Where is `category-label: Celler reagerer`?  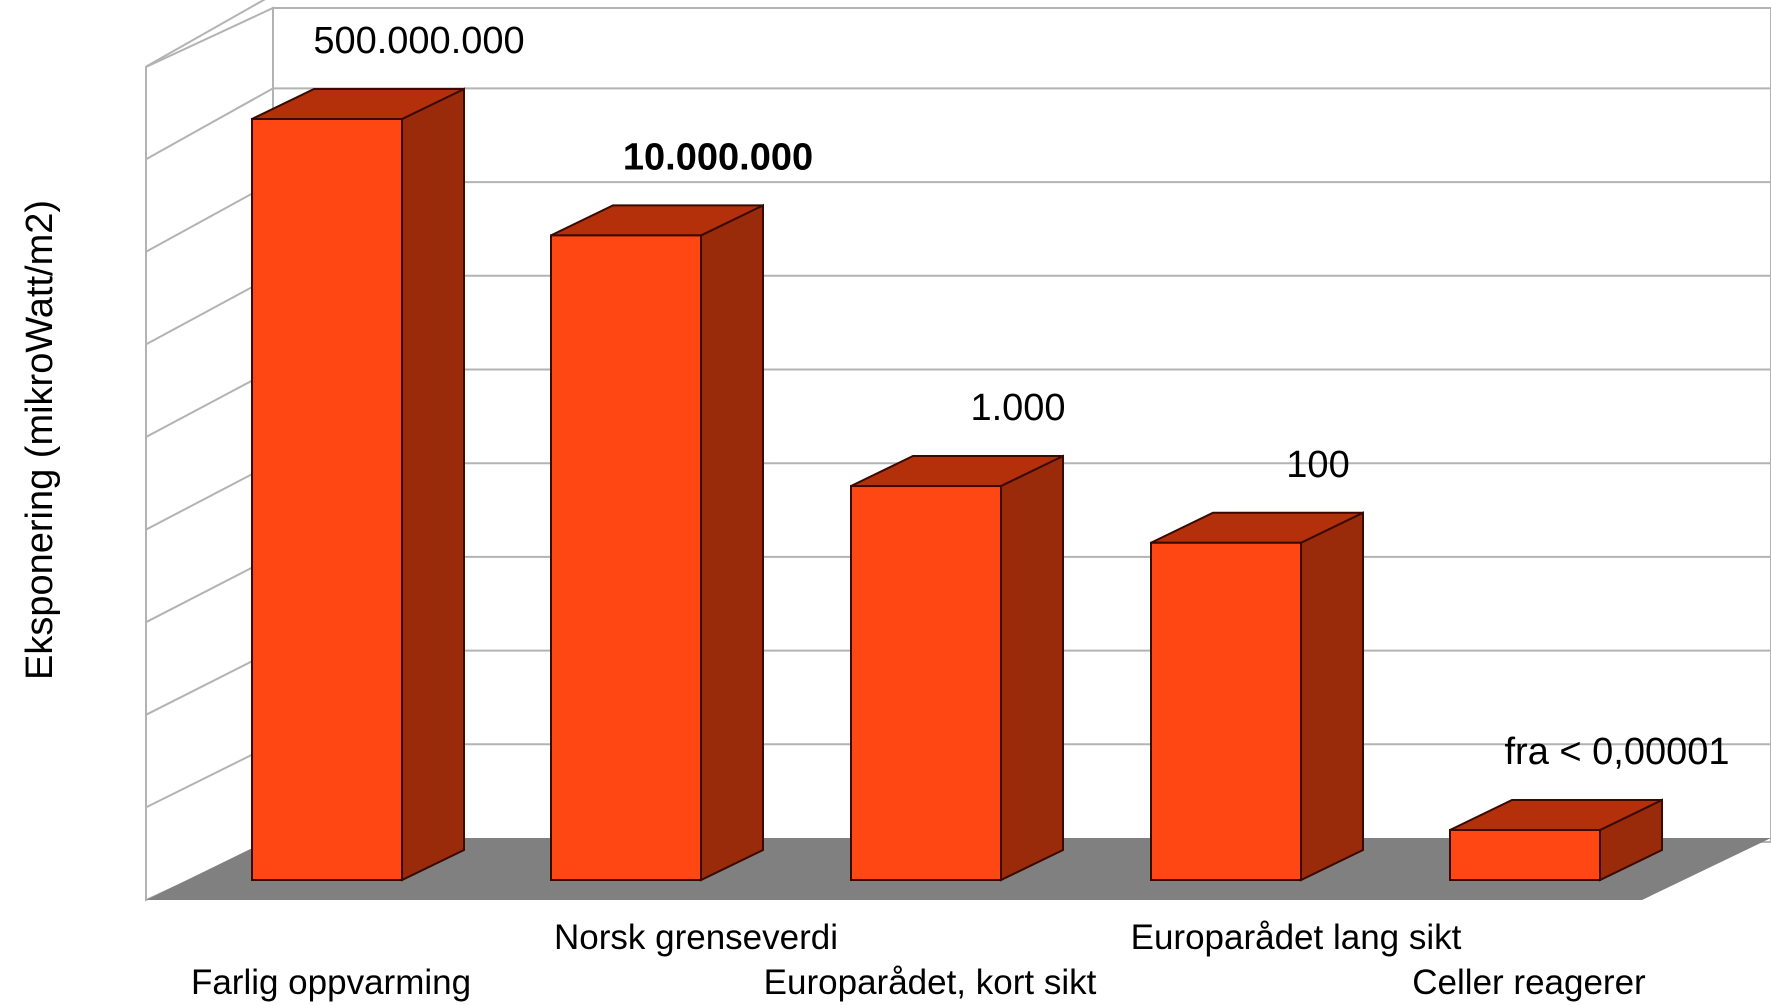 category-label: Celler reagerer is located at coordinates (1529, 982).